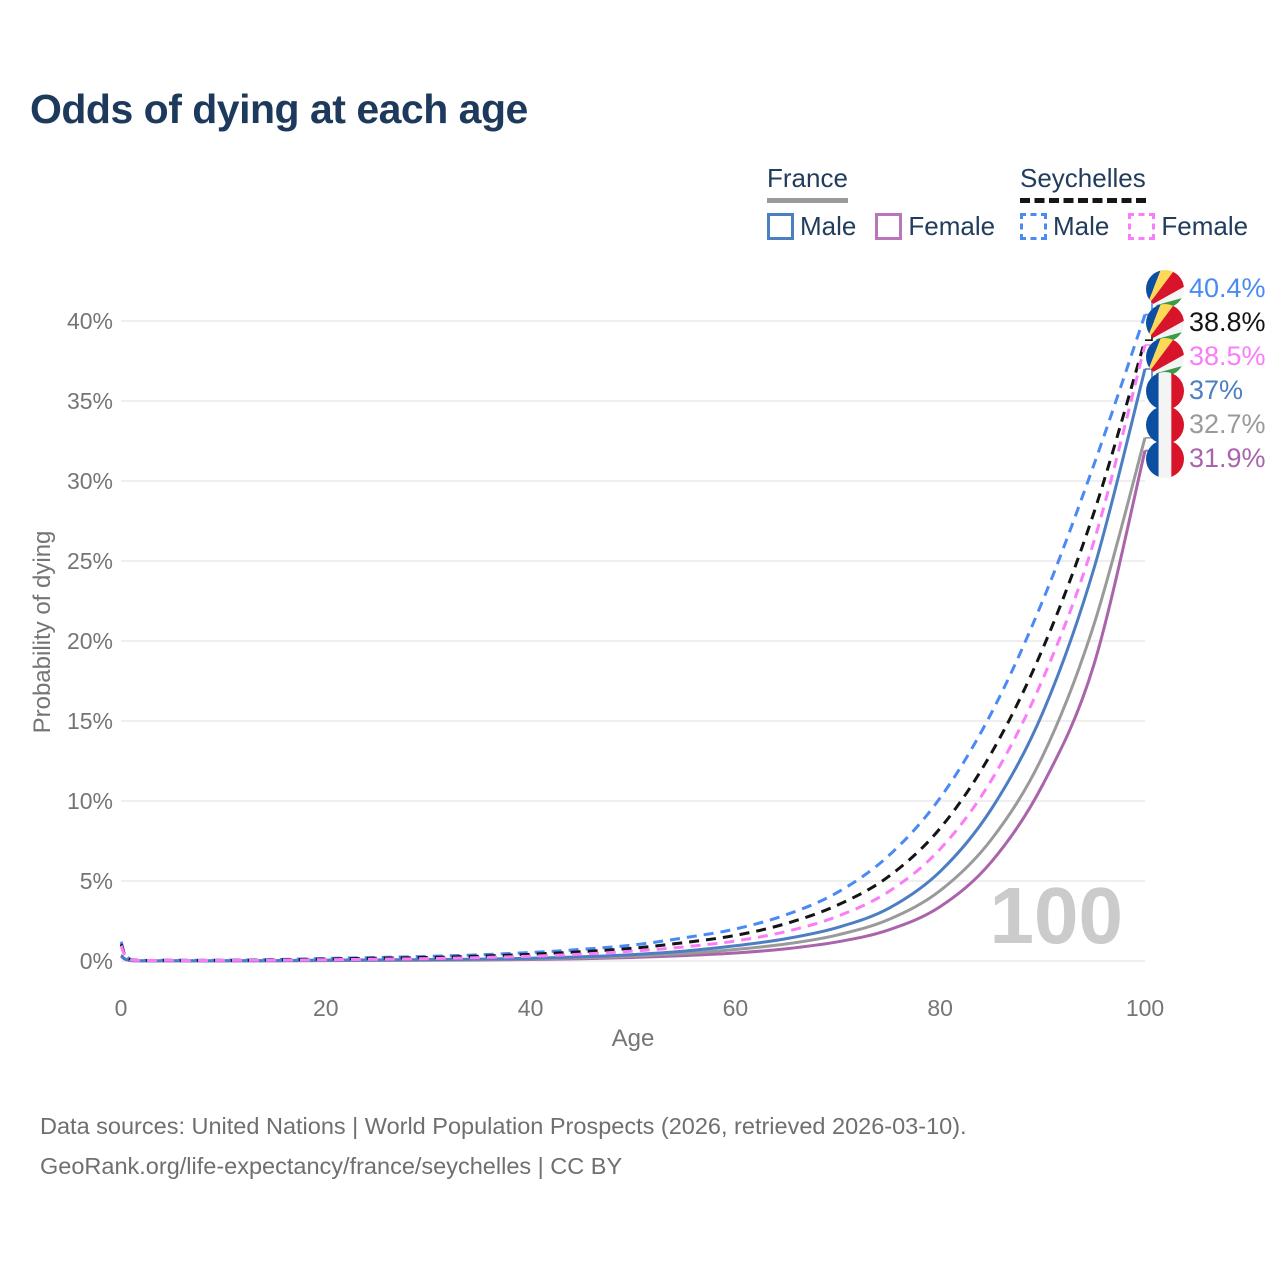 The height and width of the screenshot is (1280, 1280). What do you see at coordinates (1145, 1008) in the screenshot?
I see `x-tick-label: 100` at bounding box center [1145, 1008].